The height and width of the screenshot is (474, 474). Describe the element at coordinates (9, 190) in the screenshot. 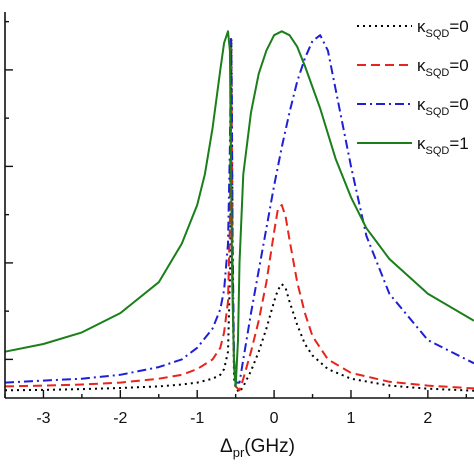

I see `y-ticks` at that location.